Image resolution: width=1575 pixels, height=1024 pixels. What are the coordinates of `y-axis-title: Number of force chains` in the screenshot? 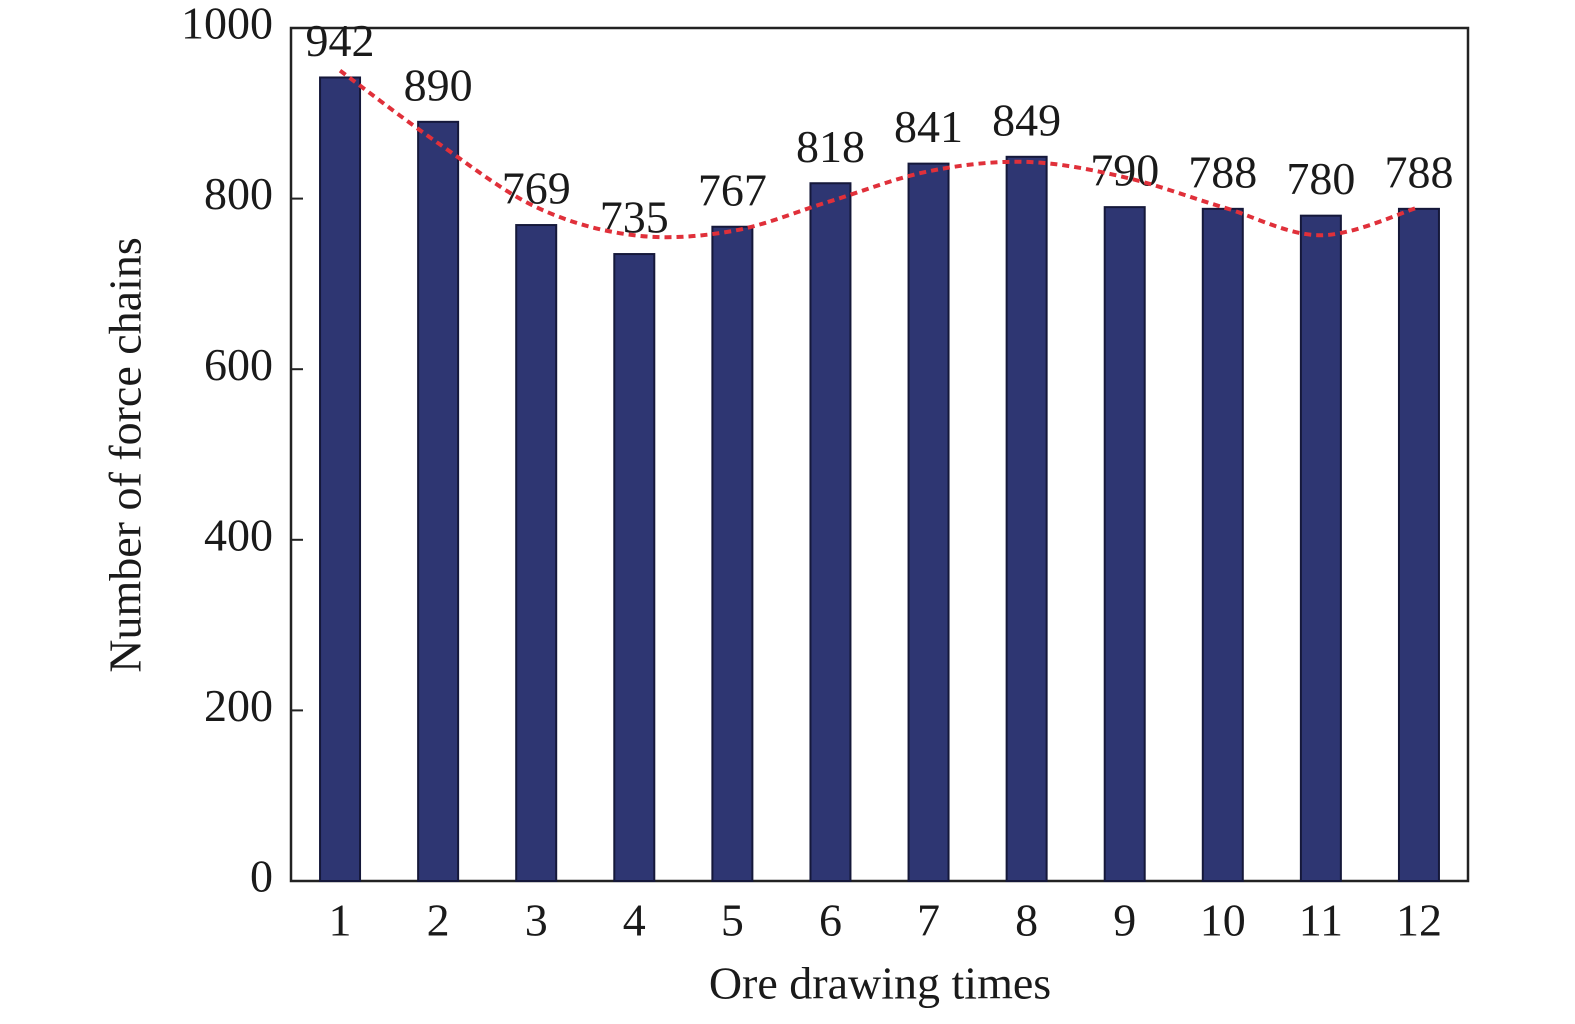 It's located at (125, 455).